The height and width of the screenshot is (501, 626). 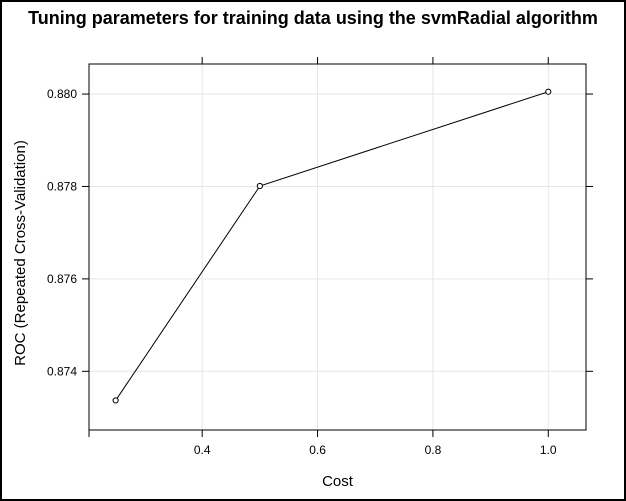 I want to click on x-tick-label: 0.8, so click(x=433, y=450).